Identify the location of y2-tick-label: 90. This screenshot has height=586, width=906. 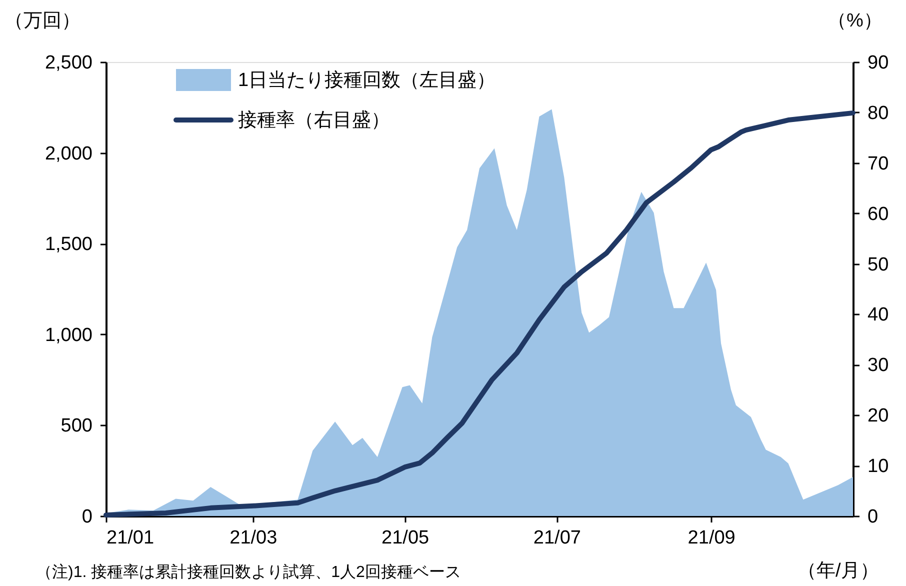
(878, 63).